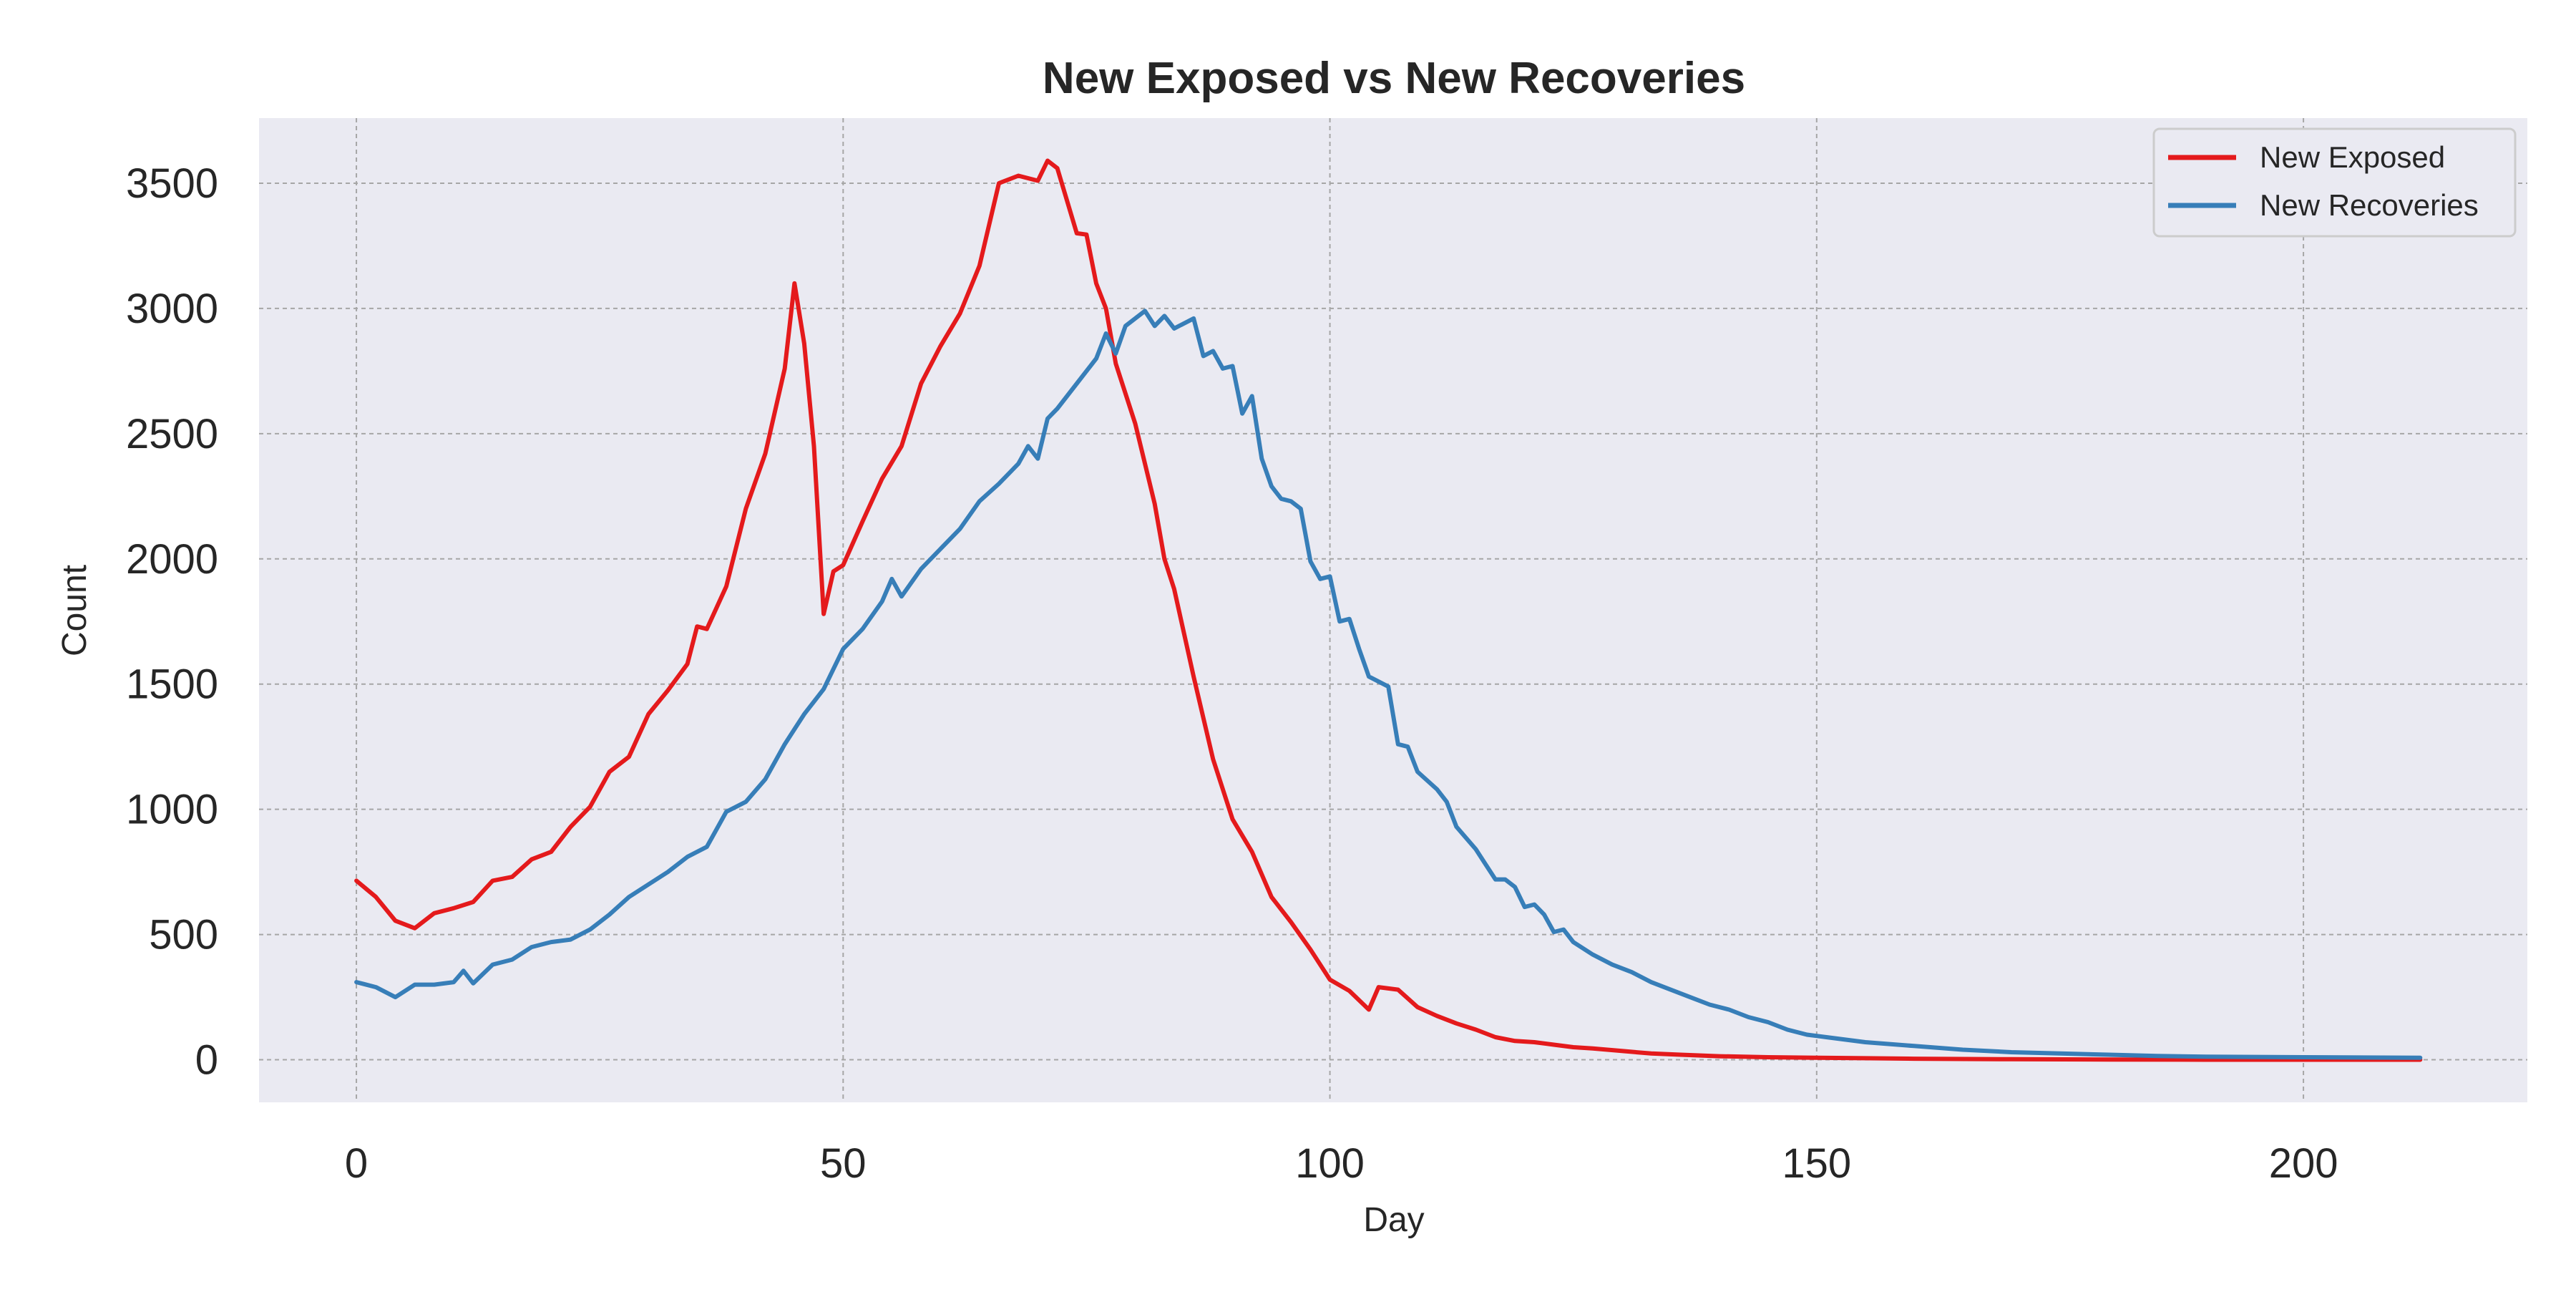 Image resolution: width=2576 pixels, height=1292 pixels. I want to click on legend: New Exposed New Recoveries, so click(2334, 182).